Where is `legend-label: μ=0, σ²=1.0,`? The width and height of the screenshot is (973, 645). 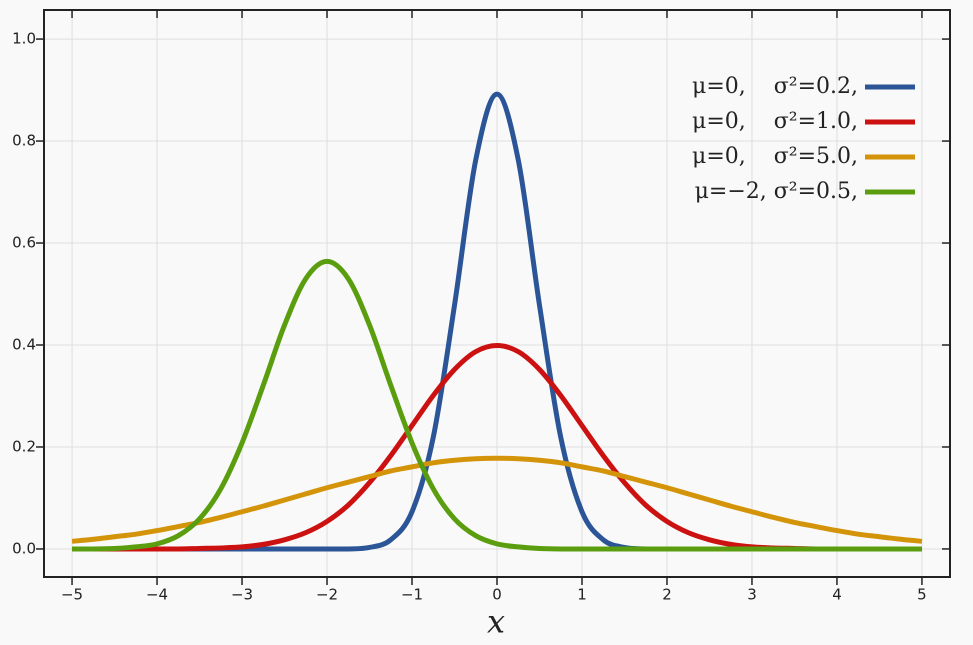
legend-label: μ=0, σ²=1.0, is located at coordinates (775, 121).